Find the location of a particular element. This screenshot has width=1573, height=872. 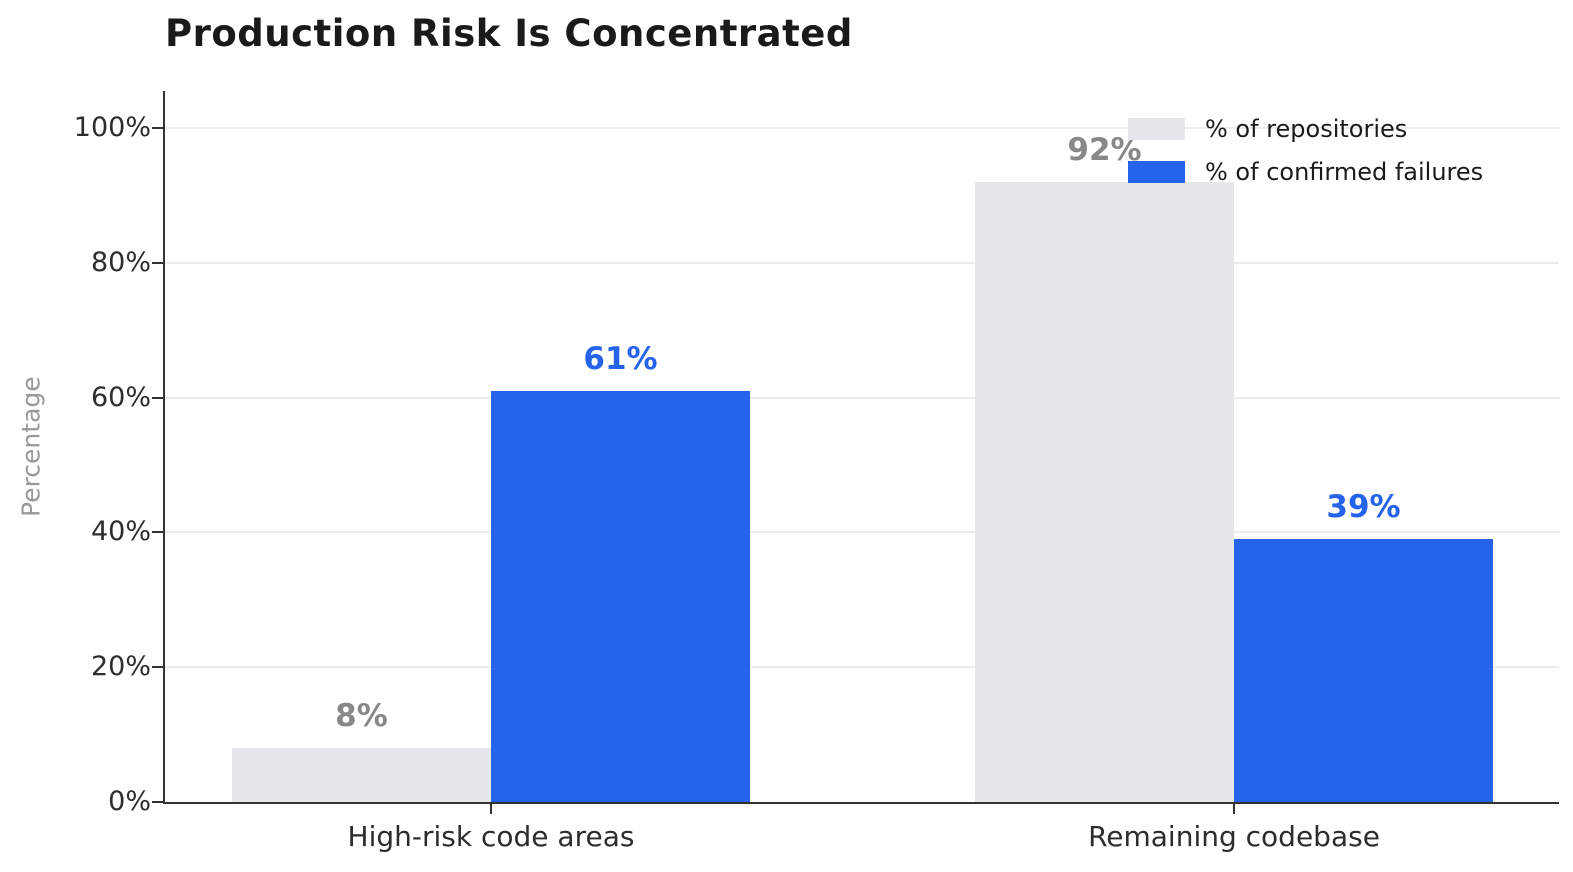

y-axis-title: Percentage is located at coordinates (31, 446).